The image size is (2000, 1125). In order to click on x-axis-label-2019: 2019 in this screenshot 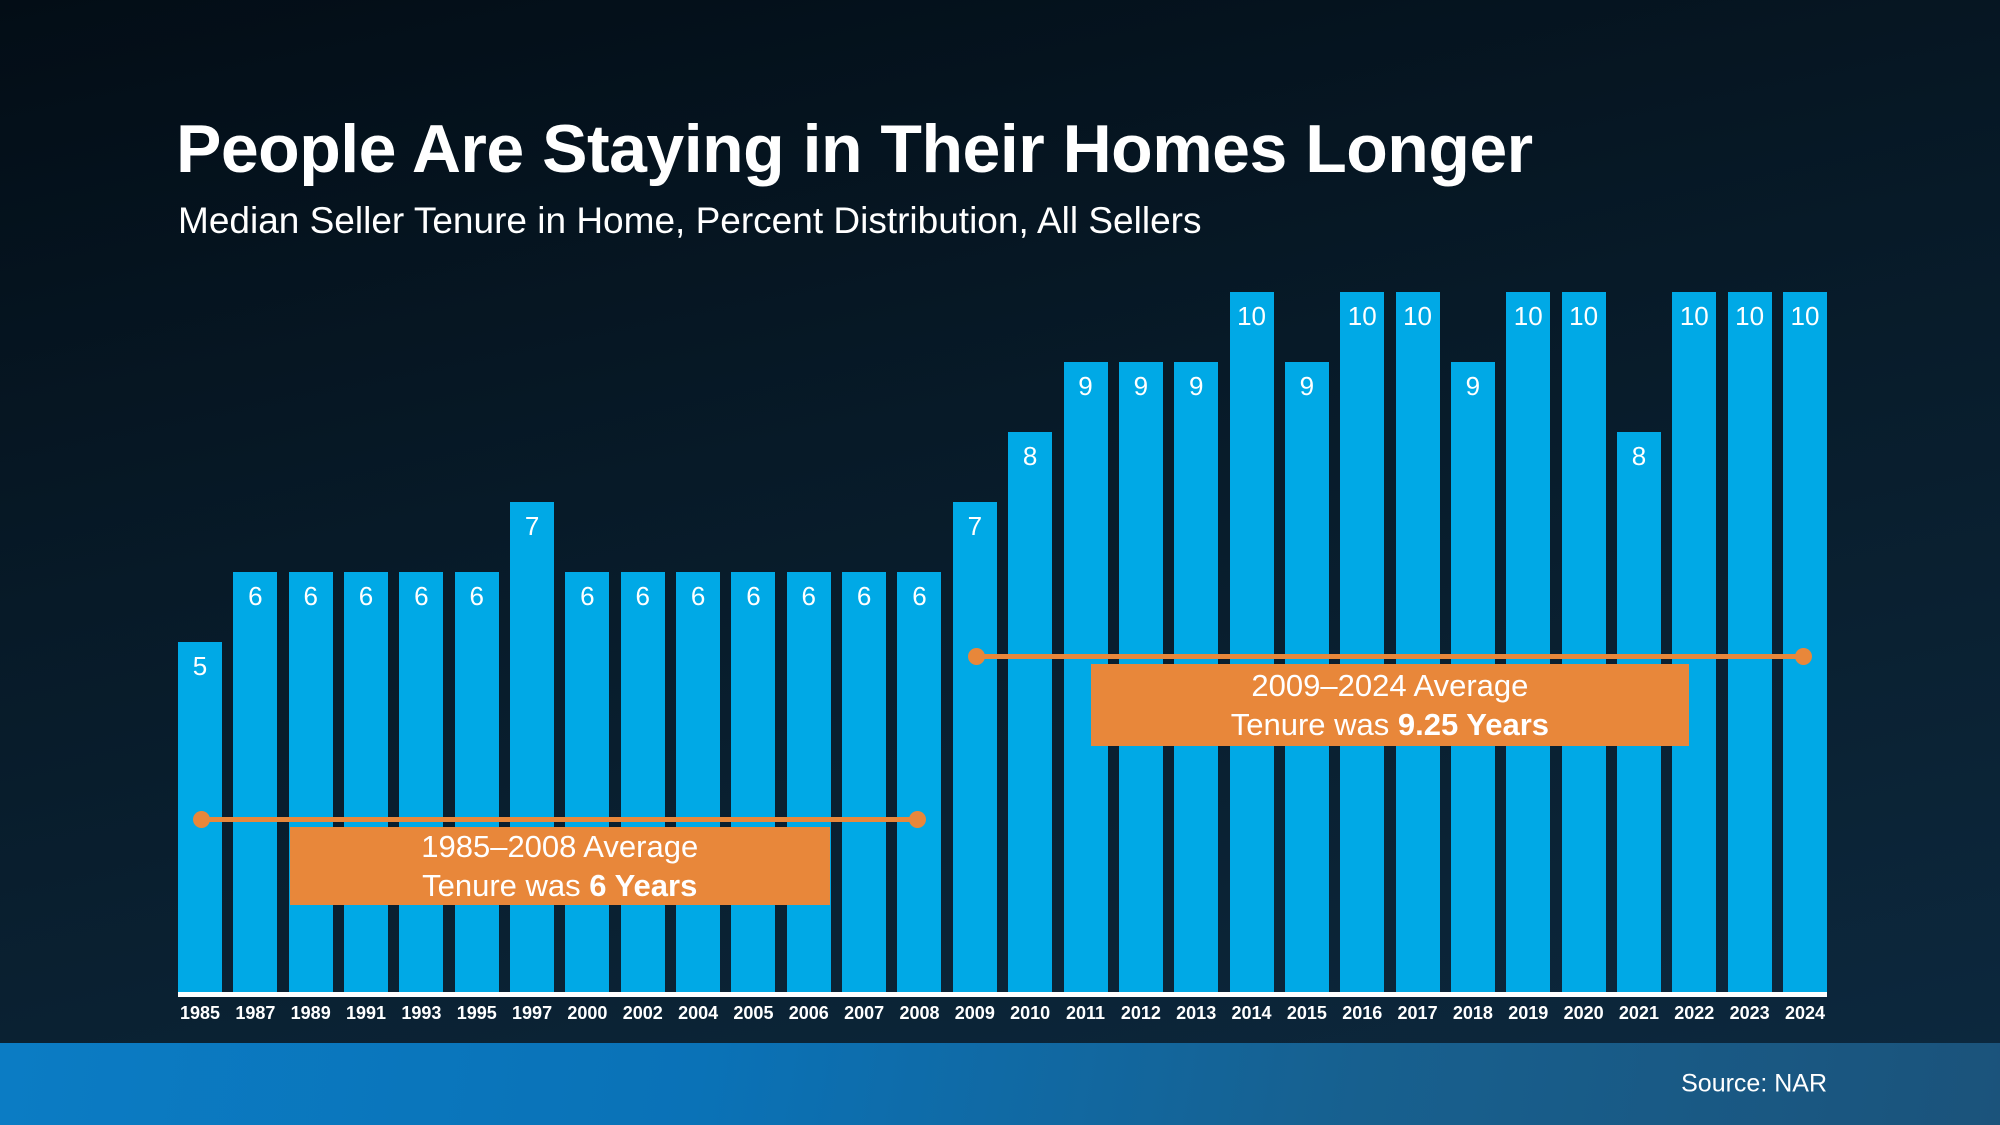, I will do `click(1528, 1013)`.